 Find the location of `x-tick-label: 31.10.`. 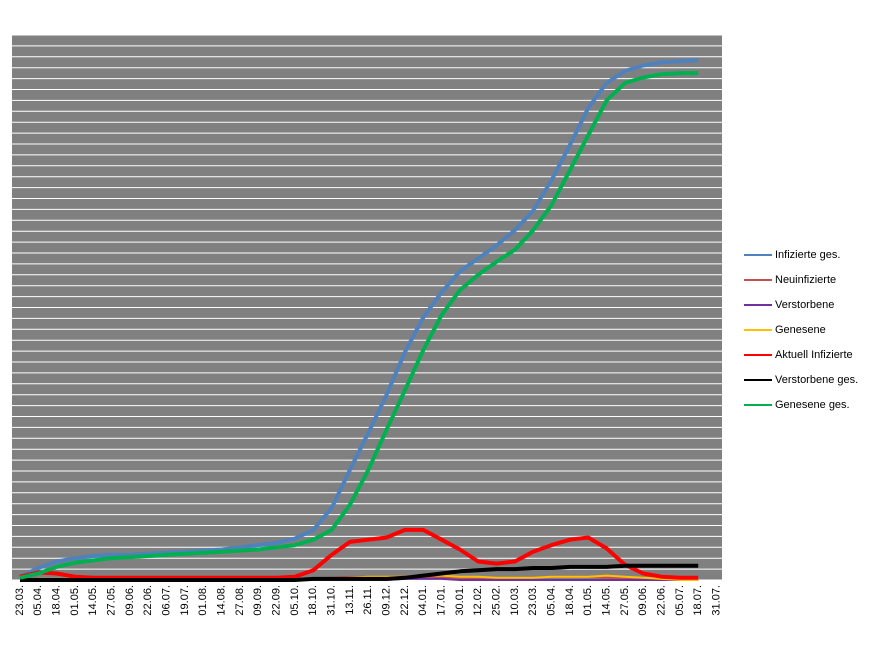

x-tick-label: 31.10. is located at coordinates (332, 600).